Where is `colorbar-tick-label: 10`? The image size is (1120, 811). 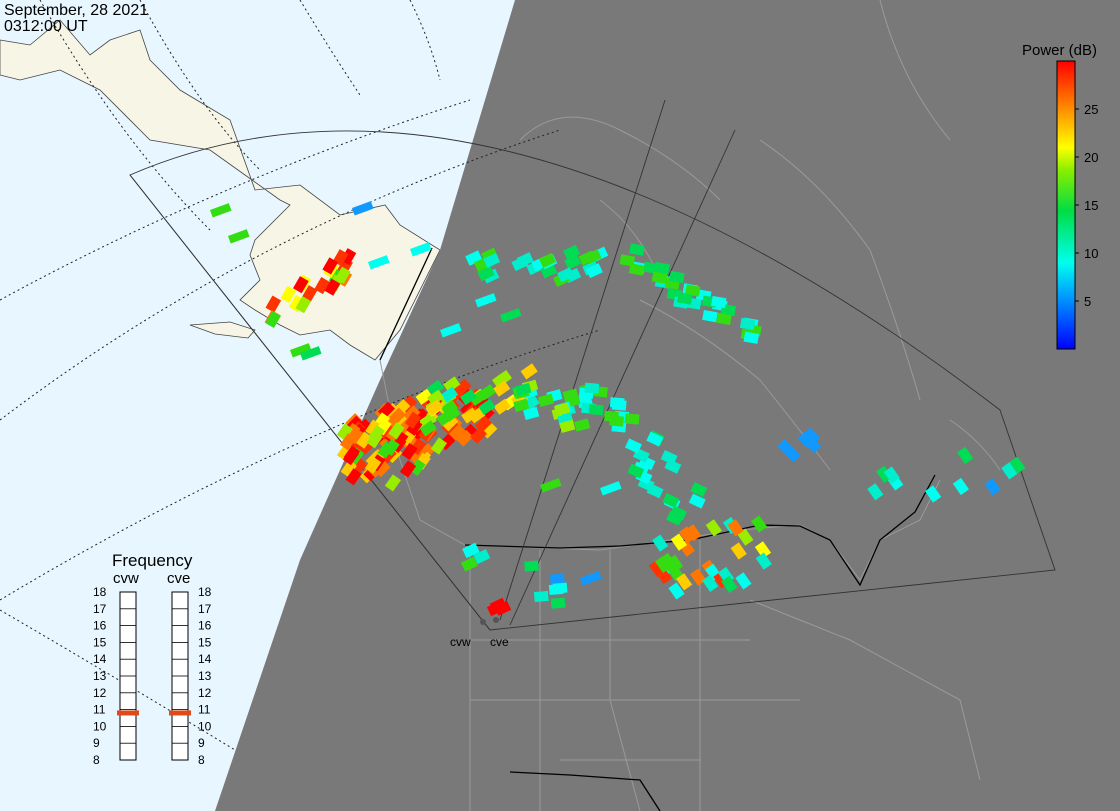
colorbar-tick-label: 10 is located at coordinates (1091, 253).